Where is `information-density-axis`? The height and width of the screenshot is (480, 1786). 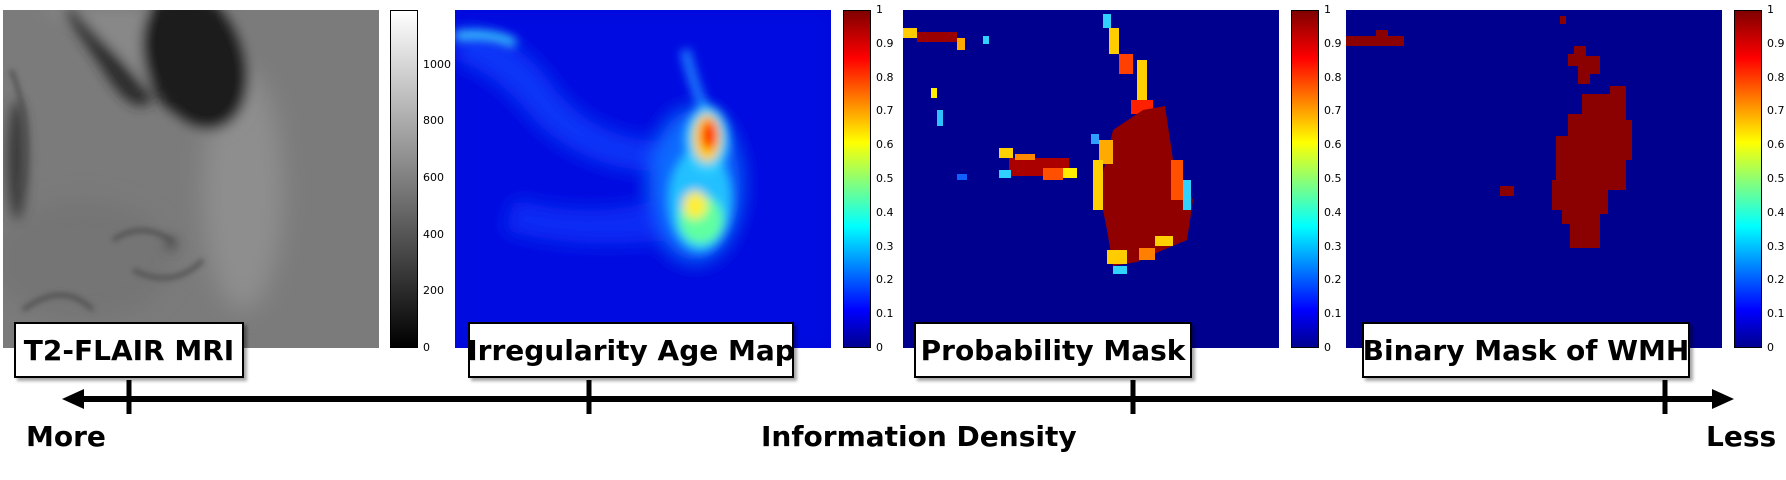 information-density-axis is located at coordinates (898, 397).